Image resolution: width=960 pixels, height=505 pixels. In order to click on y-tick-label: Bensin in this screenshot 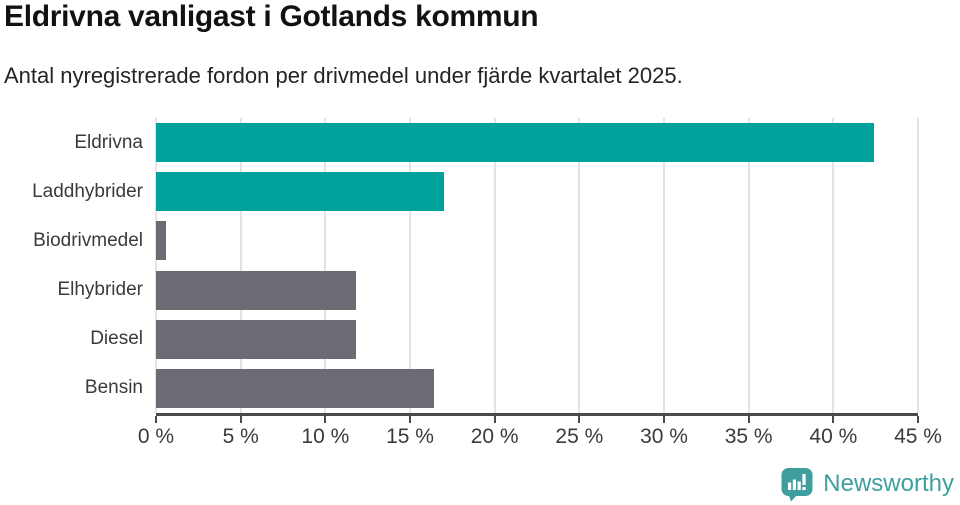, I will do `click(113, 388)`.